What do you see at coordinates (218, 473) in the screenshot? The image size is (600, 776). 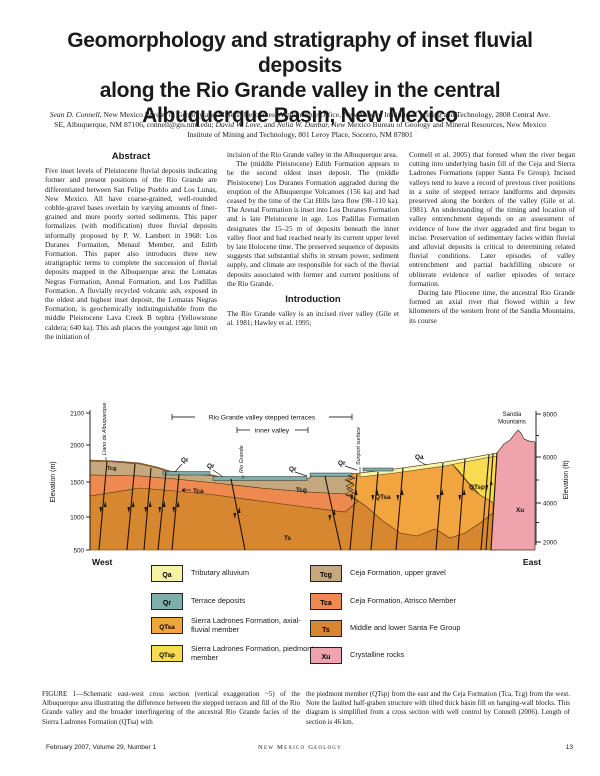 I see `qr2-leader-line` at bounding box center [218, 473].